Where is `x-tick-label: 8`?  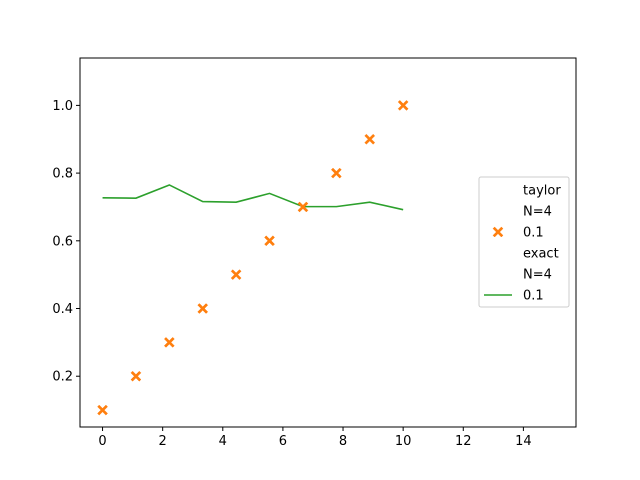
x-tick-label: 8 is located at coordinates (343, 441).